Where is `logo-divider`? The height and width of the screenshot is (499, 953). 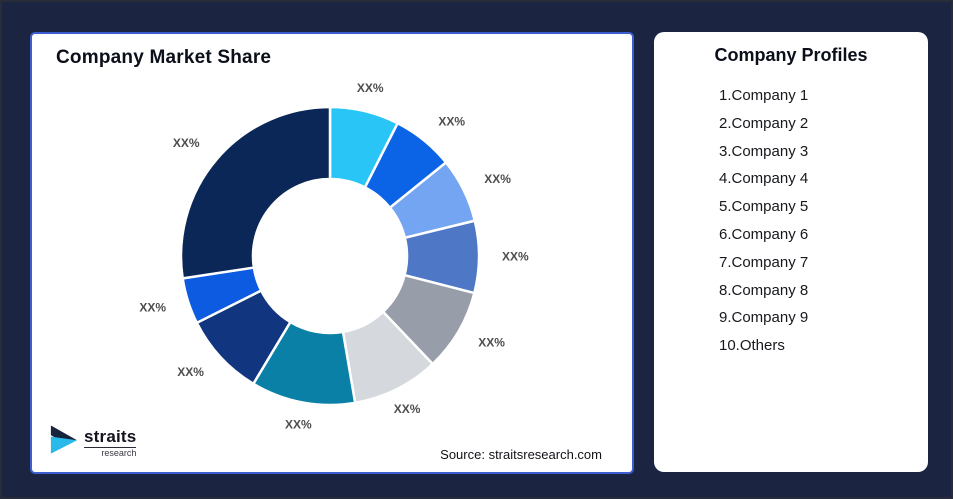
logo-divider is located at coordinates (110, 447).